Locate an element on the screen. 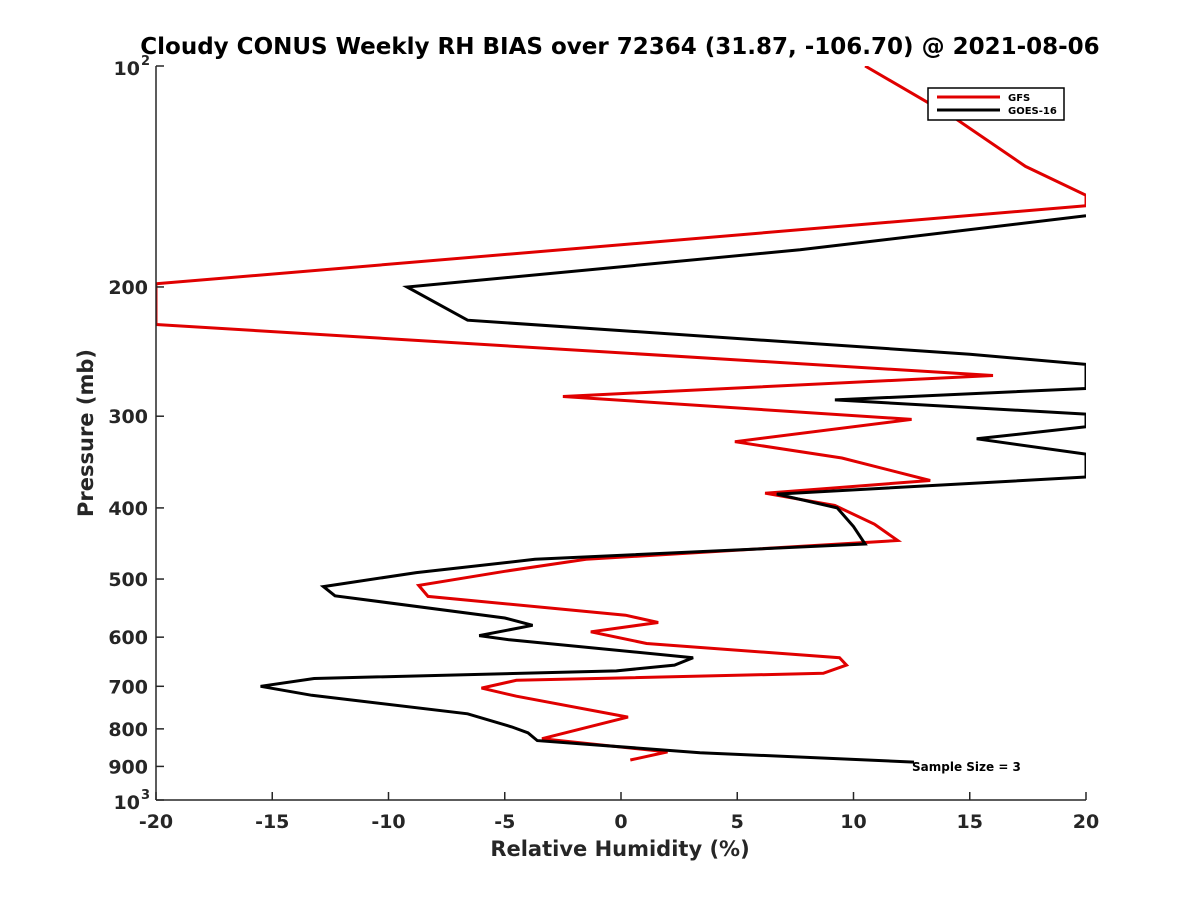  legend: GFS GOES-16 is located at coordinates (996, 104).